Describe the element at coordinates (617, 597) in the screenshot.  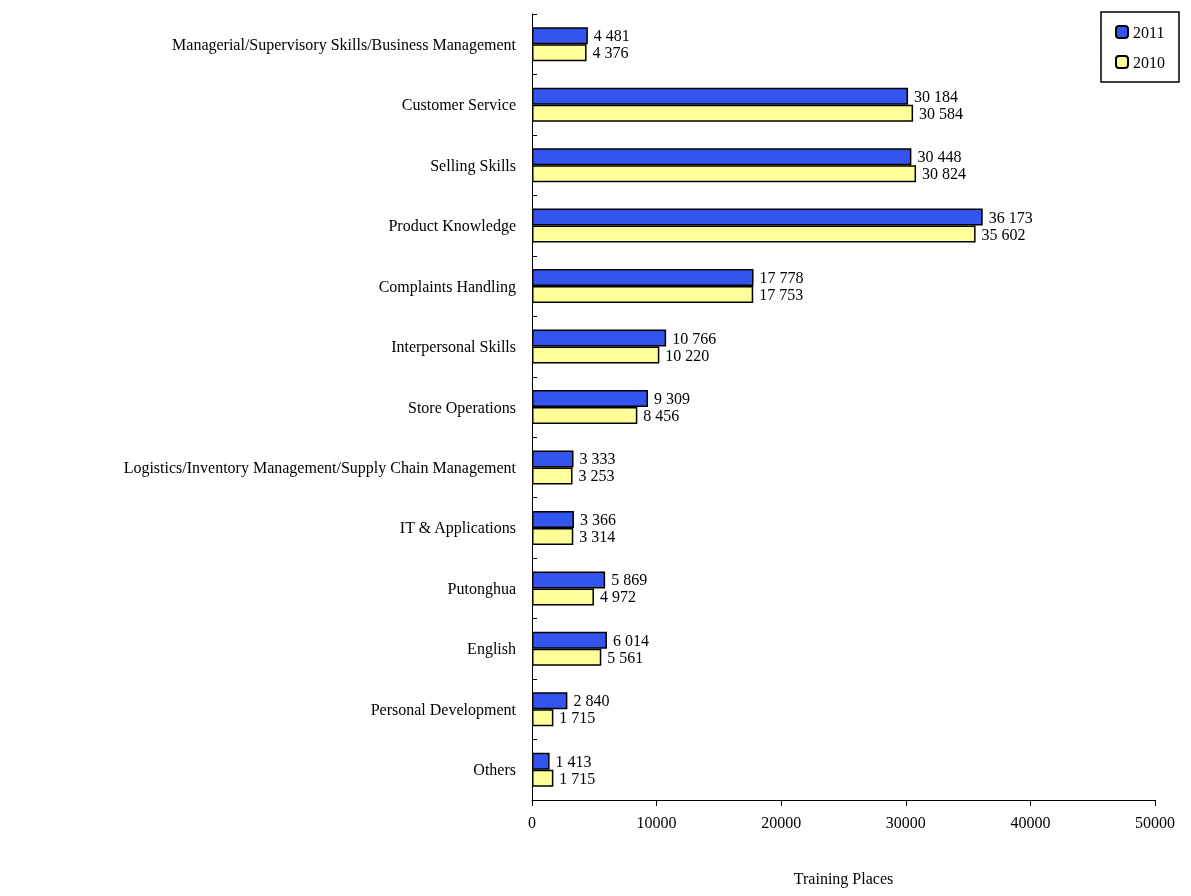
I see `data-label: 4 972` at that location.